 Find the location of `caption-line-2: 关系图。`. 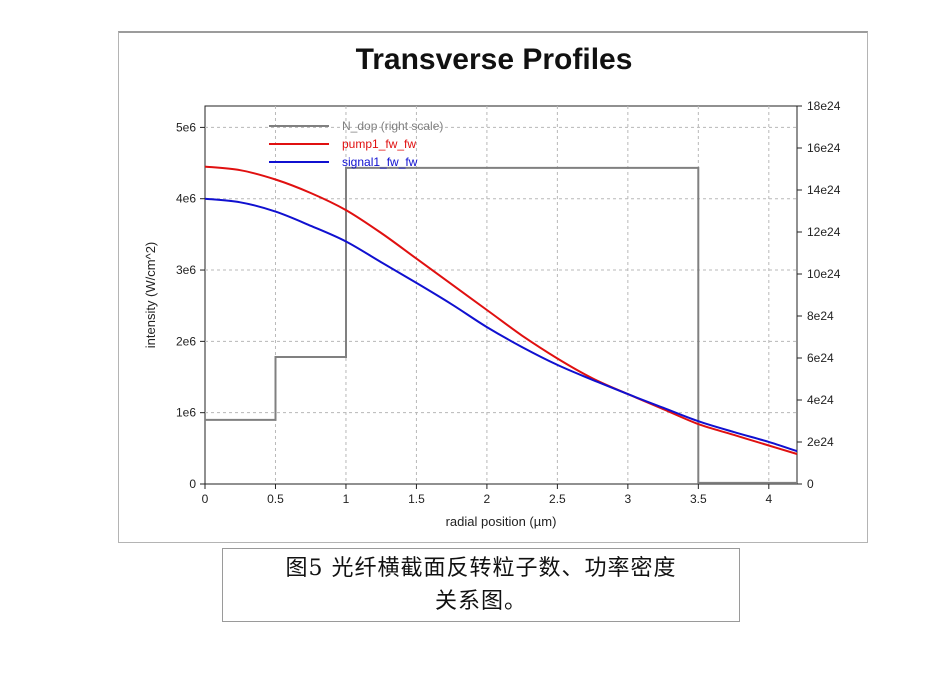

caption-line-2: 关系图。 is located at coordinates (480, 601).